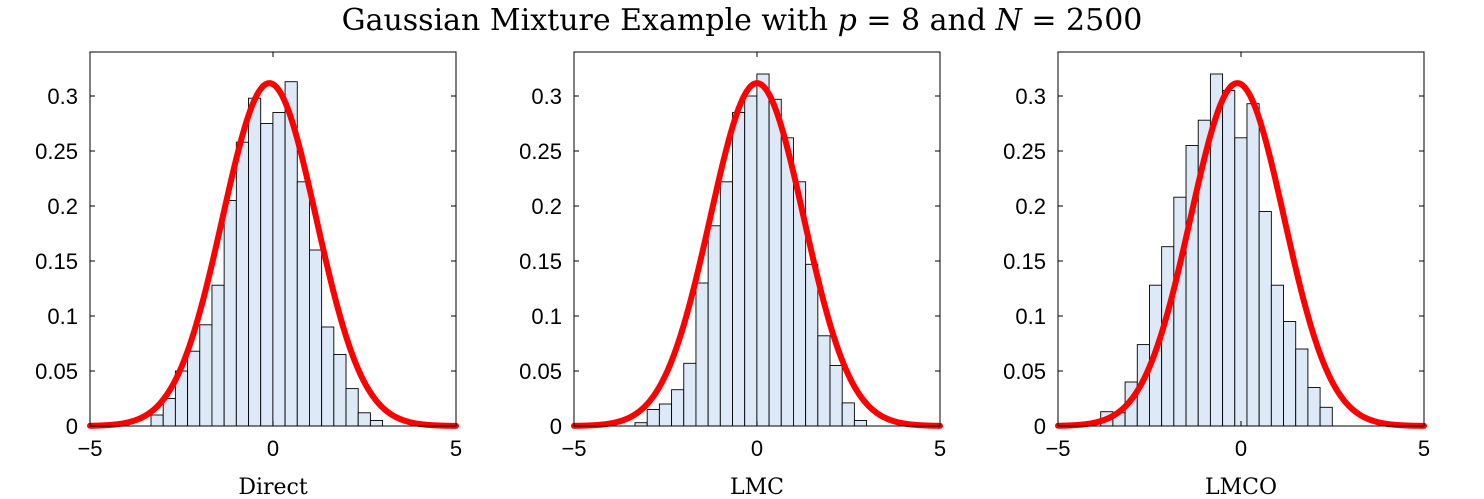  What do you see at coordinates (1082, 20) in the screenshot?
I see `title-n-equals: = 2500` at bounding box center [1082, 20].